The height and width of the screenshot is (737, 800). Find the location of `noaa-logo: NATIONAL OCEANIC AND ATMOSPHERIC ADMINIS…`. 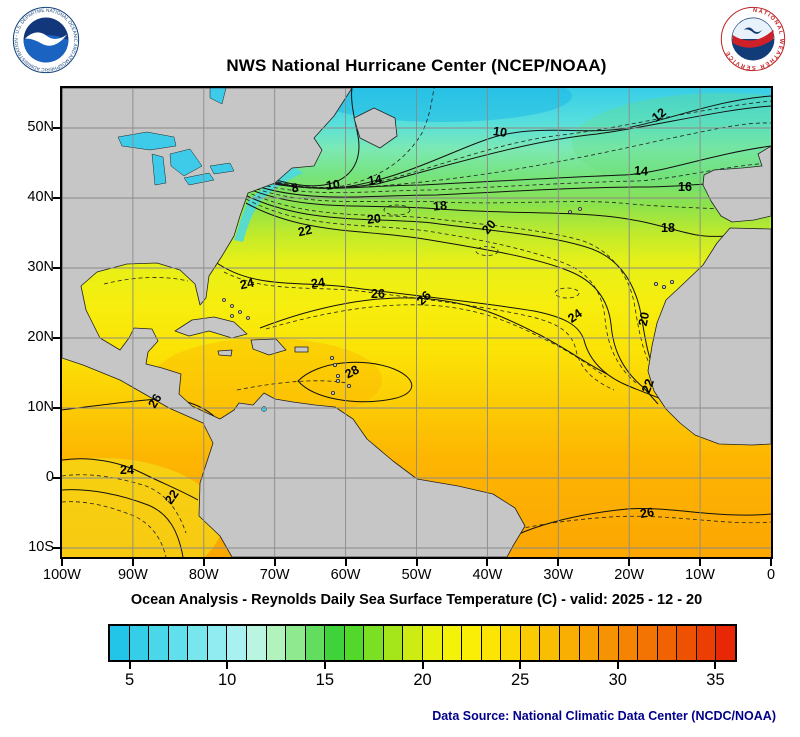

noaa-logo: NATIONAL OCEANIC AND ATMOSPHERIC ADMINIS… is located at coordinates (45, 38).